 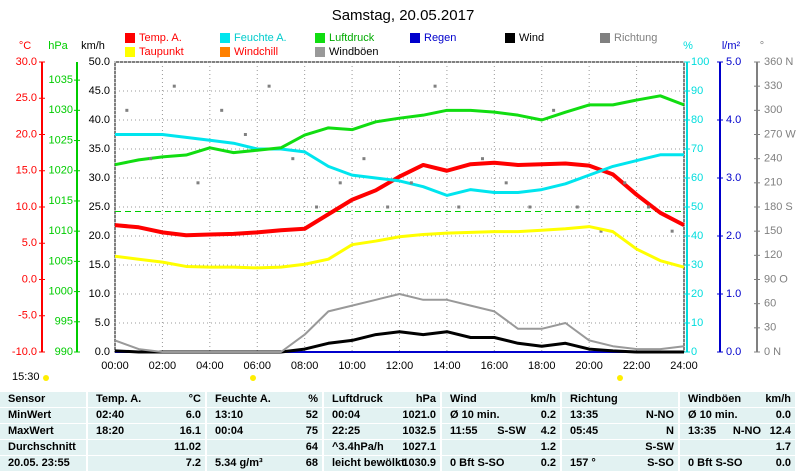 I want to click on axis-label: l/m², so click(x=731, y=46).